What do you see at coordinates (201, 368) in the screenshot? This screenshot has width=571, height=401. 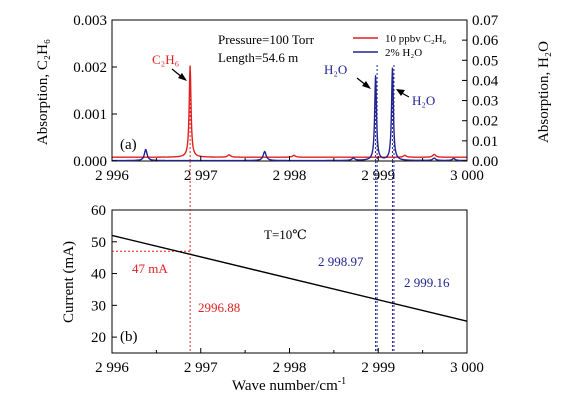 I see `panel-b-x-tick-label-1: 2 997` at bounding box center [201, 368].